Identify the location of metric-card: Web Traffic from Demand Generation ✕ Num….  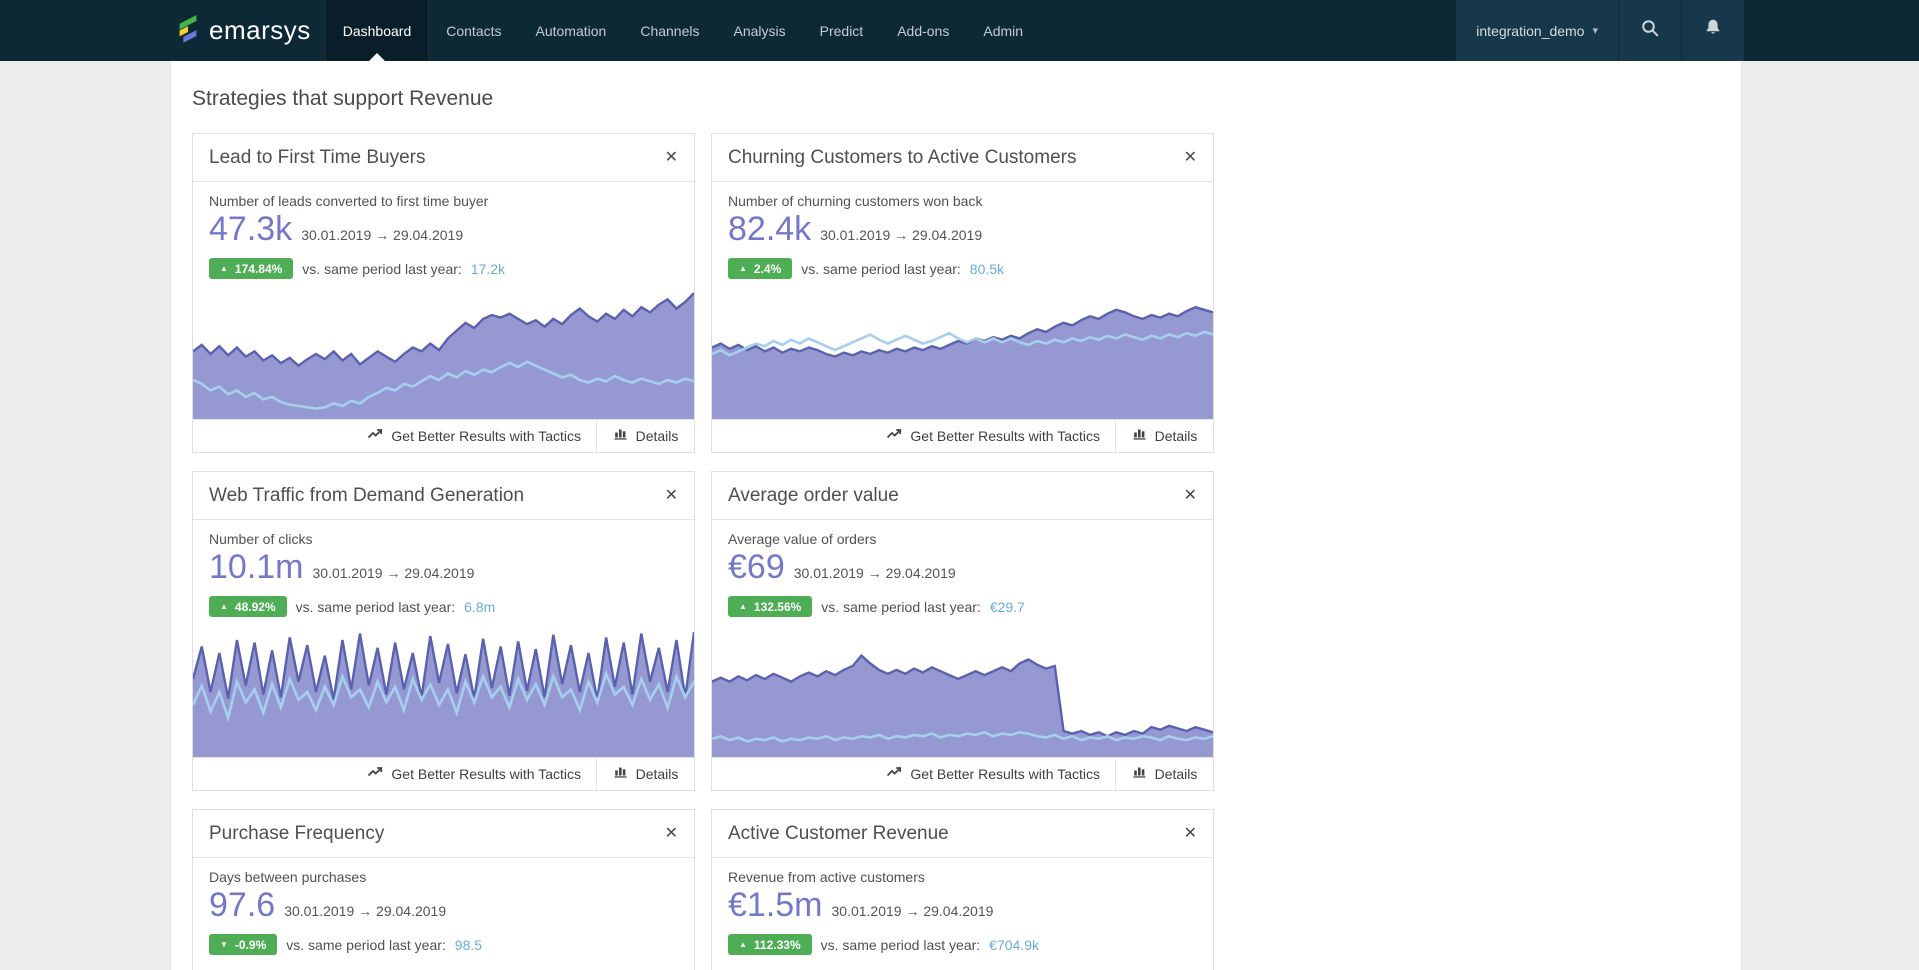
(443, 631).